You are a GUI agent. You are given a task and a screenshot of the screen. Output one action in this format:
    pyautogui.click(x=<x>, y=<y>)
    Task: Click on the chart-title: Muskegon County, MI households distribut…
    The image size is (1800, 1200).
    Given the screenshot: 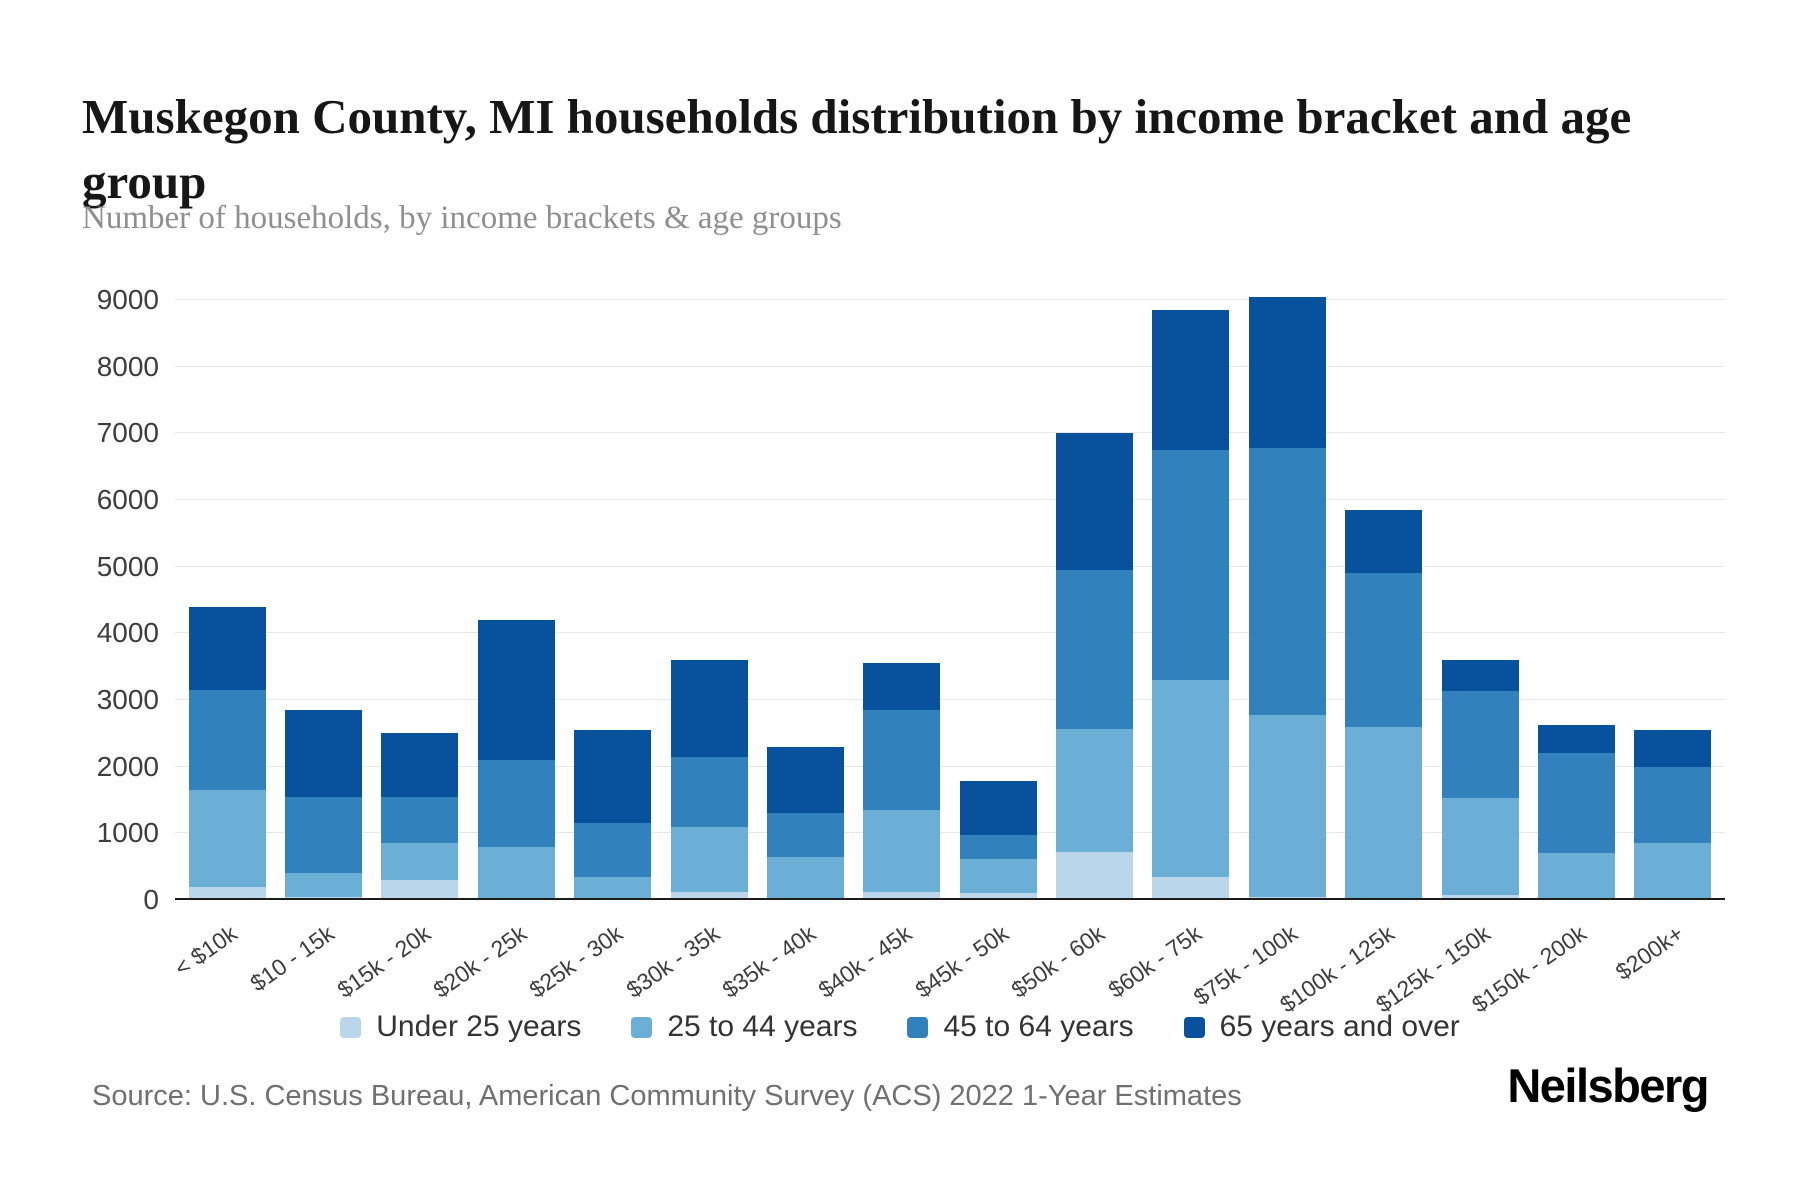 What is the action you would take?
    pyautogui.click(x=857, y=148)
    